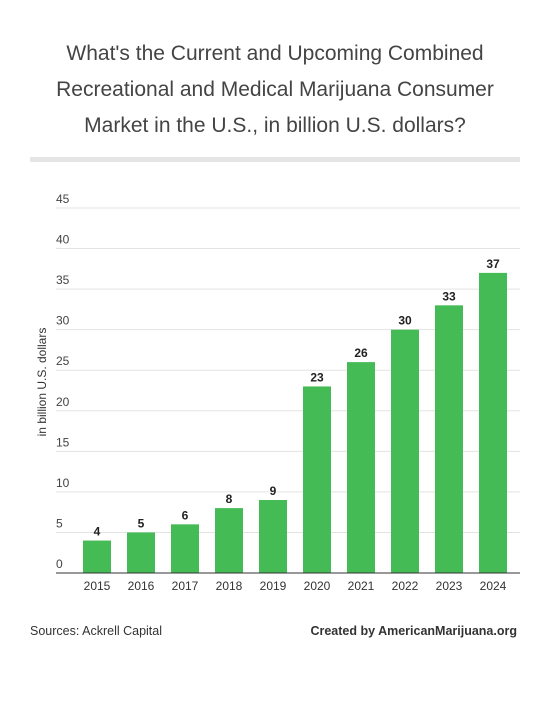 This screenshot has height=722, width=550. Describe the element at coordinates (317, 377) in the screenshot. I see `data-label: 23` at that location.